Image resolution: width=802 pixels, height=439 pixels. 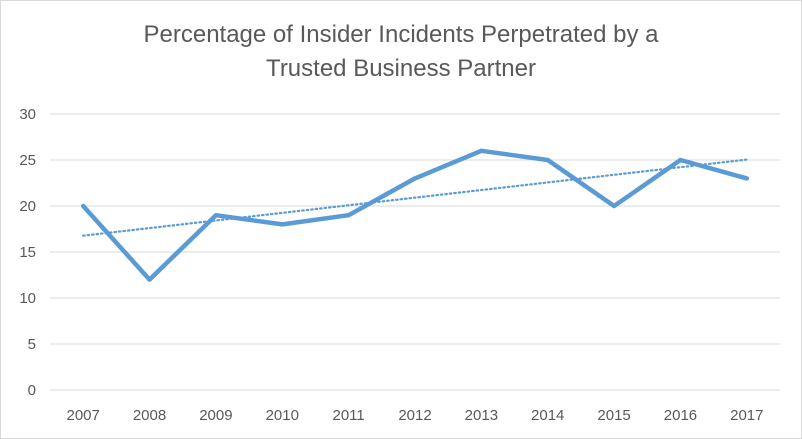 I want to click on y-tick-label: 10, so click(x=27, y=298).